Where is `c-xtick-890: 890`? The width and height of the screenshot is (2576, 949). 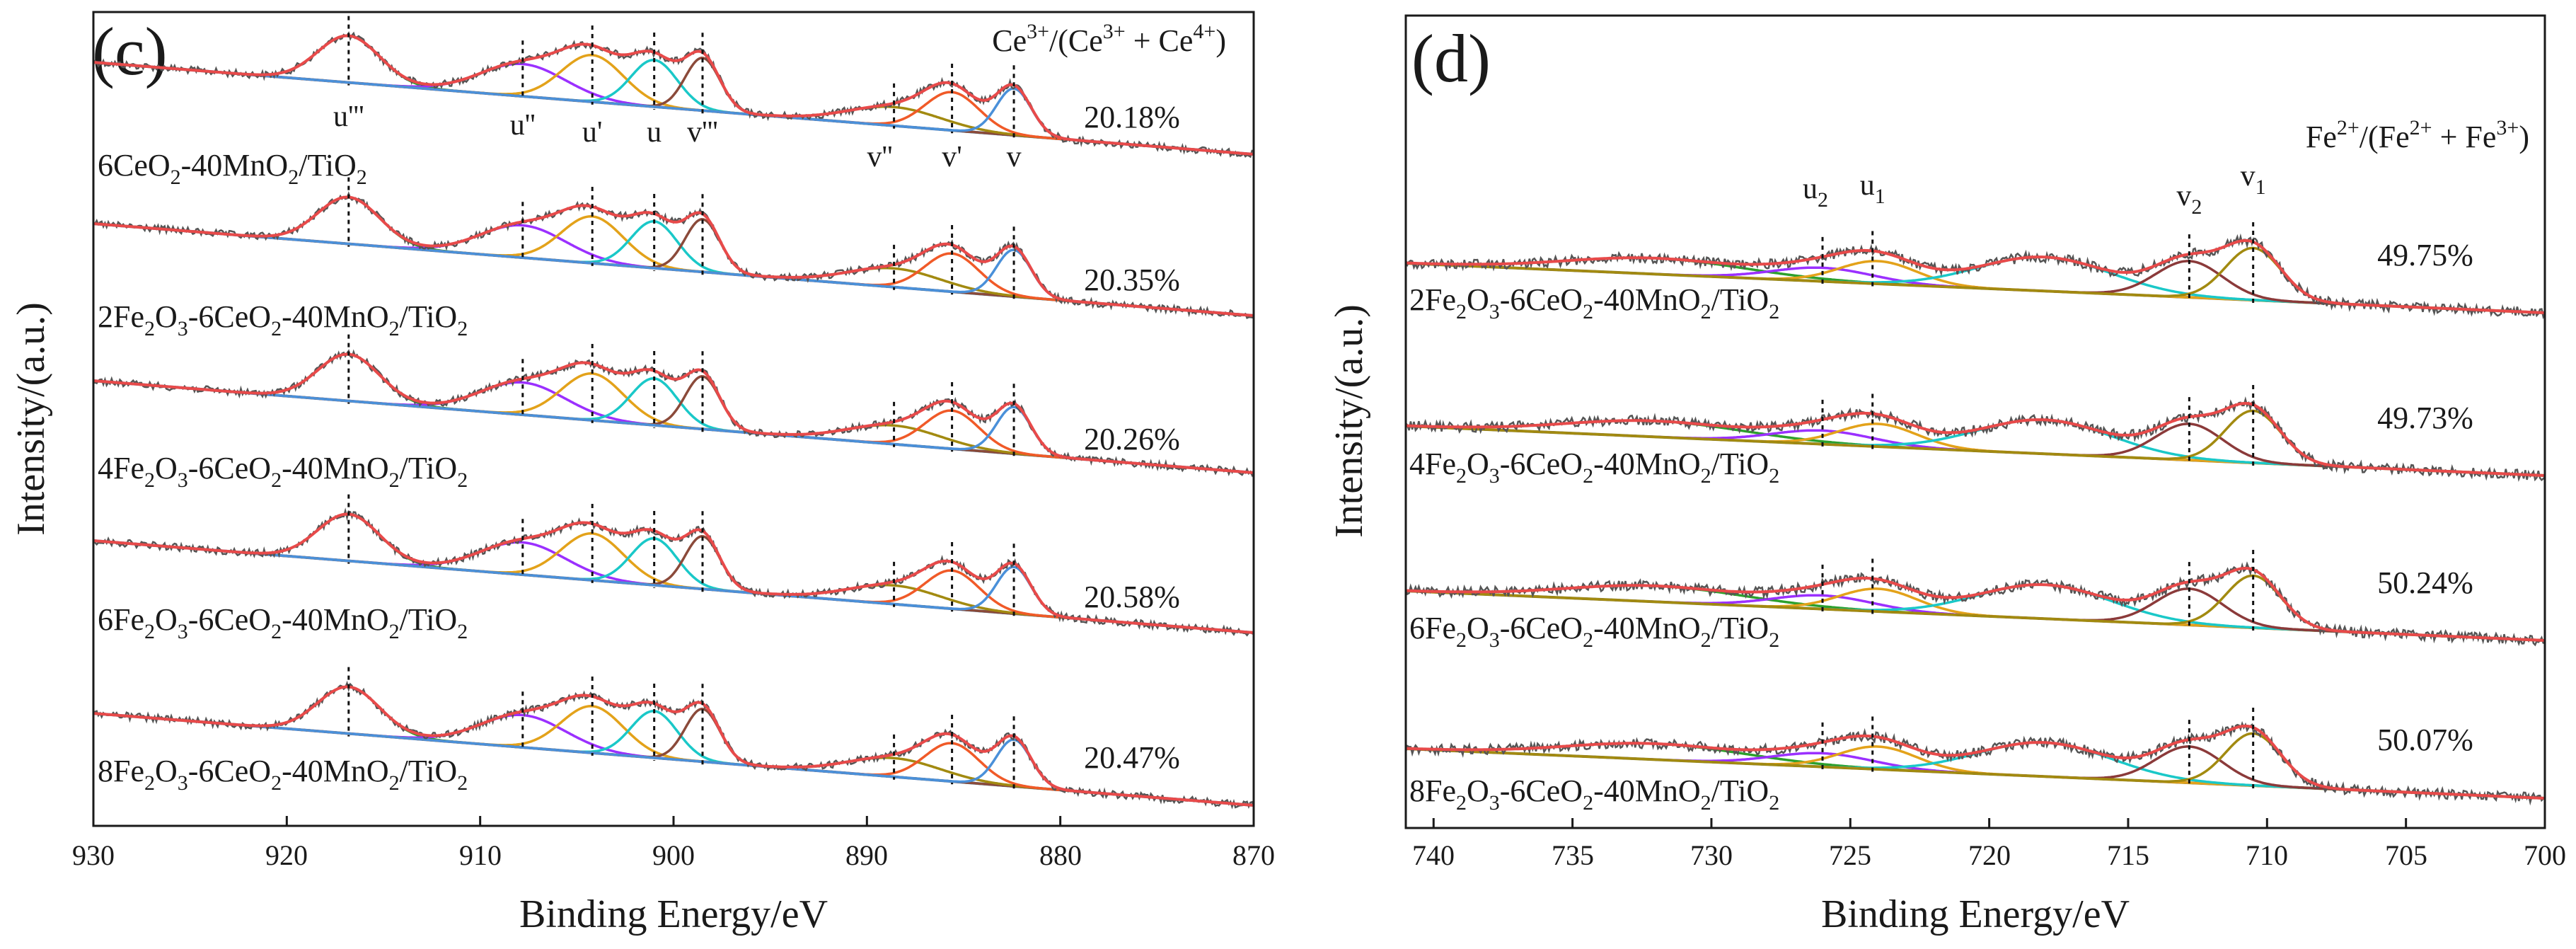 c-xtick-890: 890 is located at coordinates (866, 855).